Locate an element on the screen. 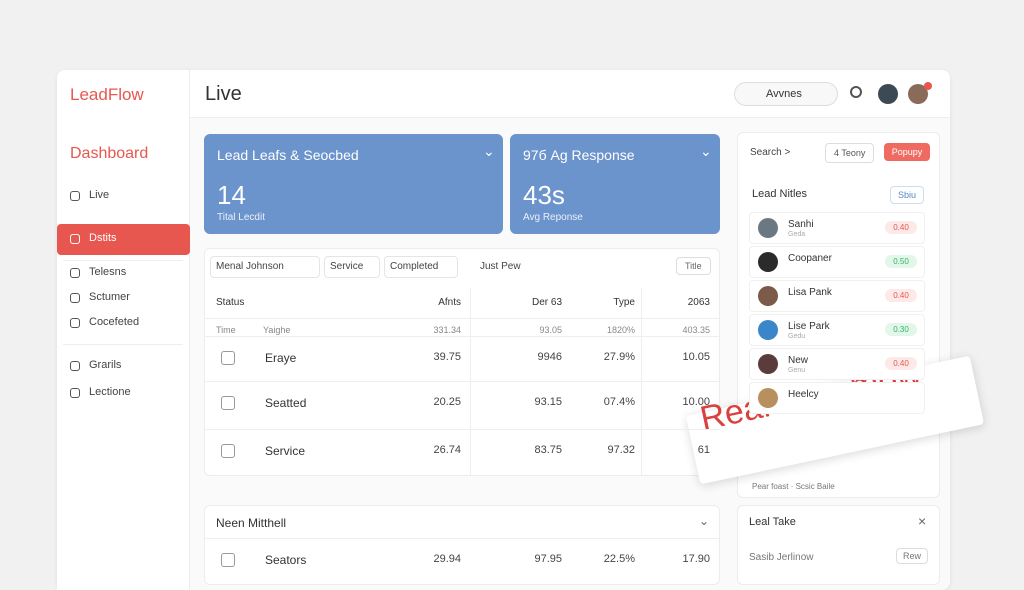  button-primary: Popupy is located at coordinates (907, 152).